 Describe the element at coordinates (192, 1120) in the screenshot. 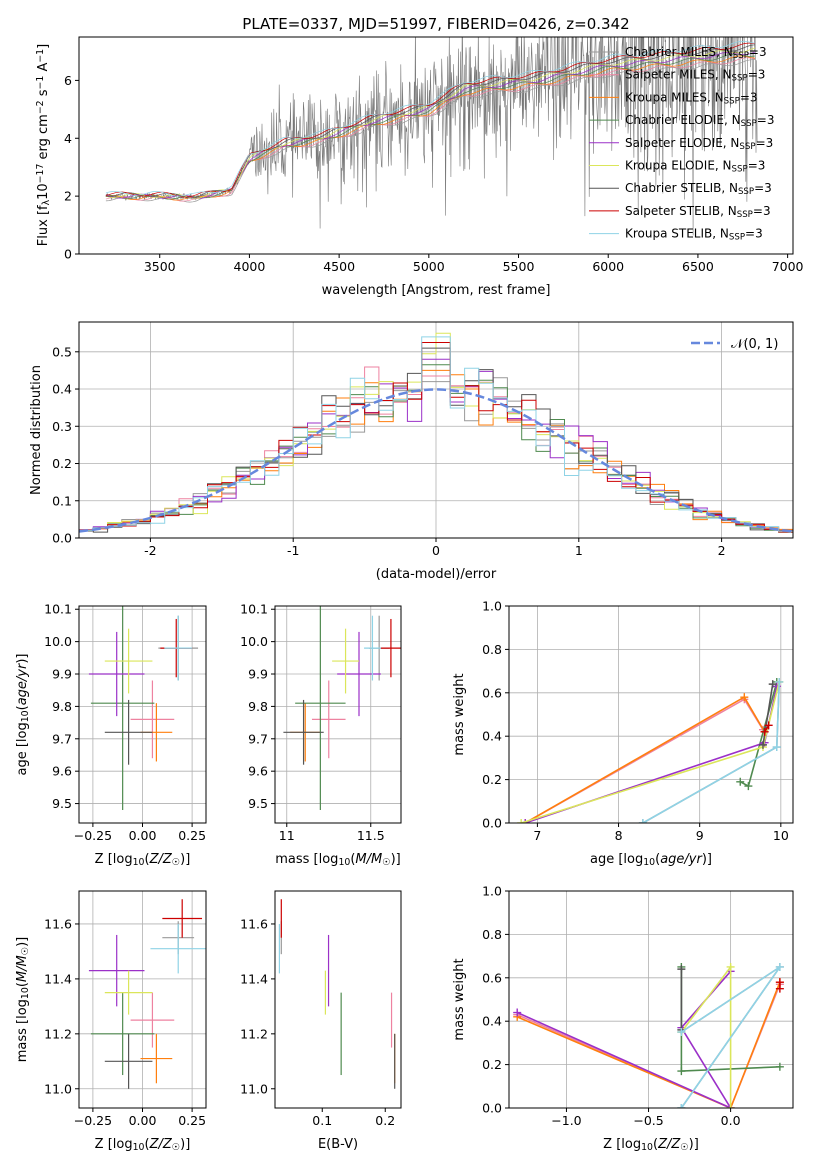

I see `x-tick-label: 0.25` at that location.